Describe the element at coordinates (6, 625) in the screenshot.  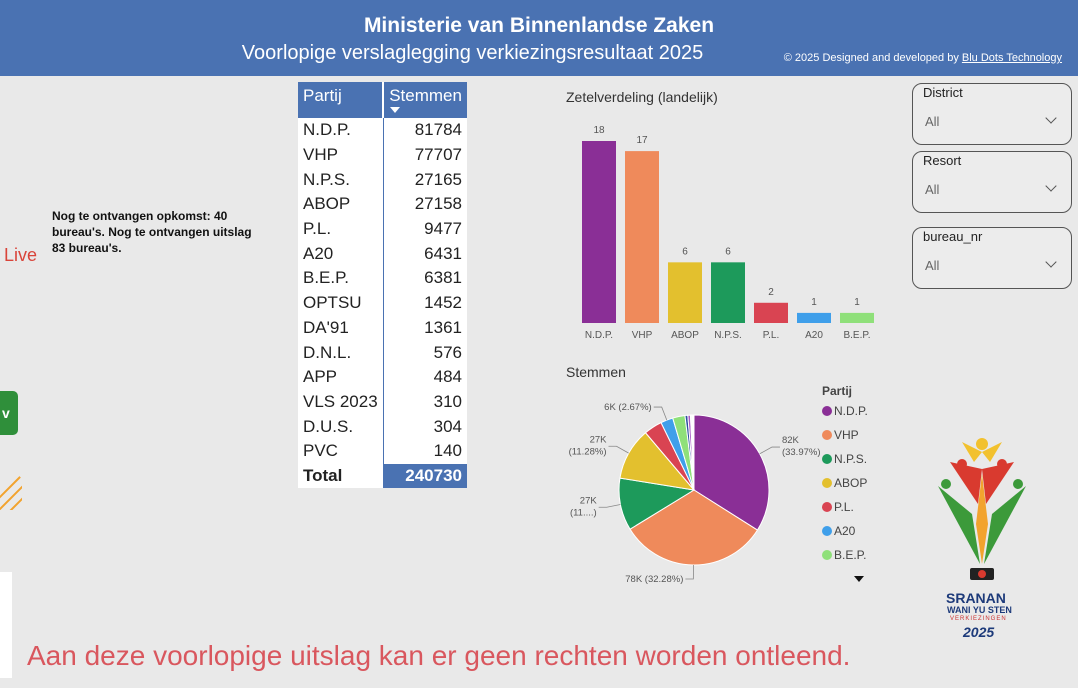
I see `white-panel` at that location.